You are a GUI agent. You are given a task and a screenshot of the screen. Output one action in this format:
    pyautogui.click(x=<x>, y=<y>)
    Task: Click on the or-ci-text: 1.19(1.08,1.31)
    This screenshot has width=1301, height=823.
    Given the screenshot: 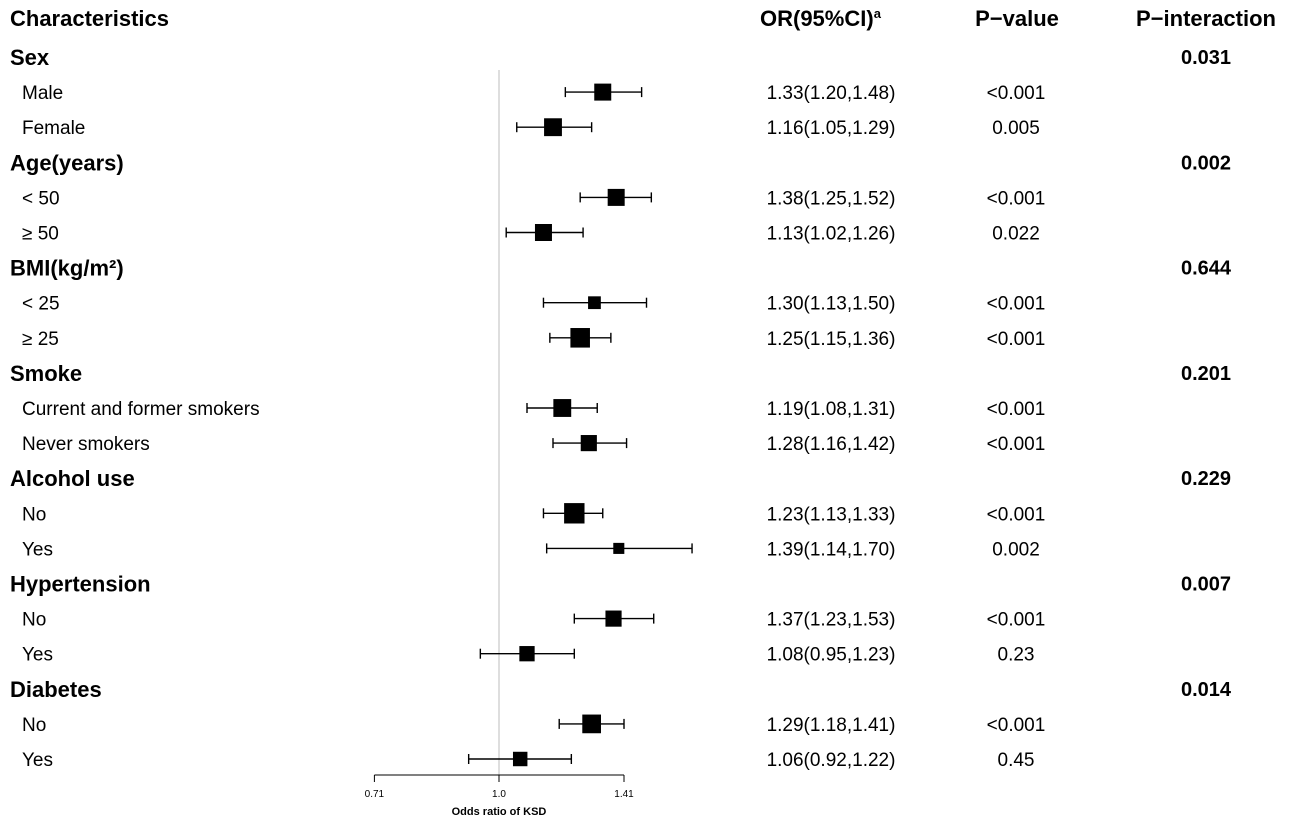 What is the action you would take?
    pyautogui.click(x=831, y=409)
    